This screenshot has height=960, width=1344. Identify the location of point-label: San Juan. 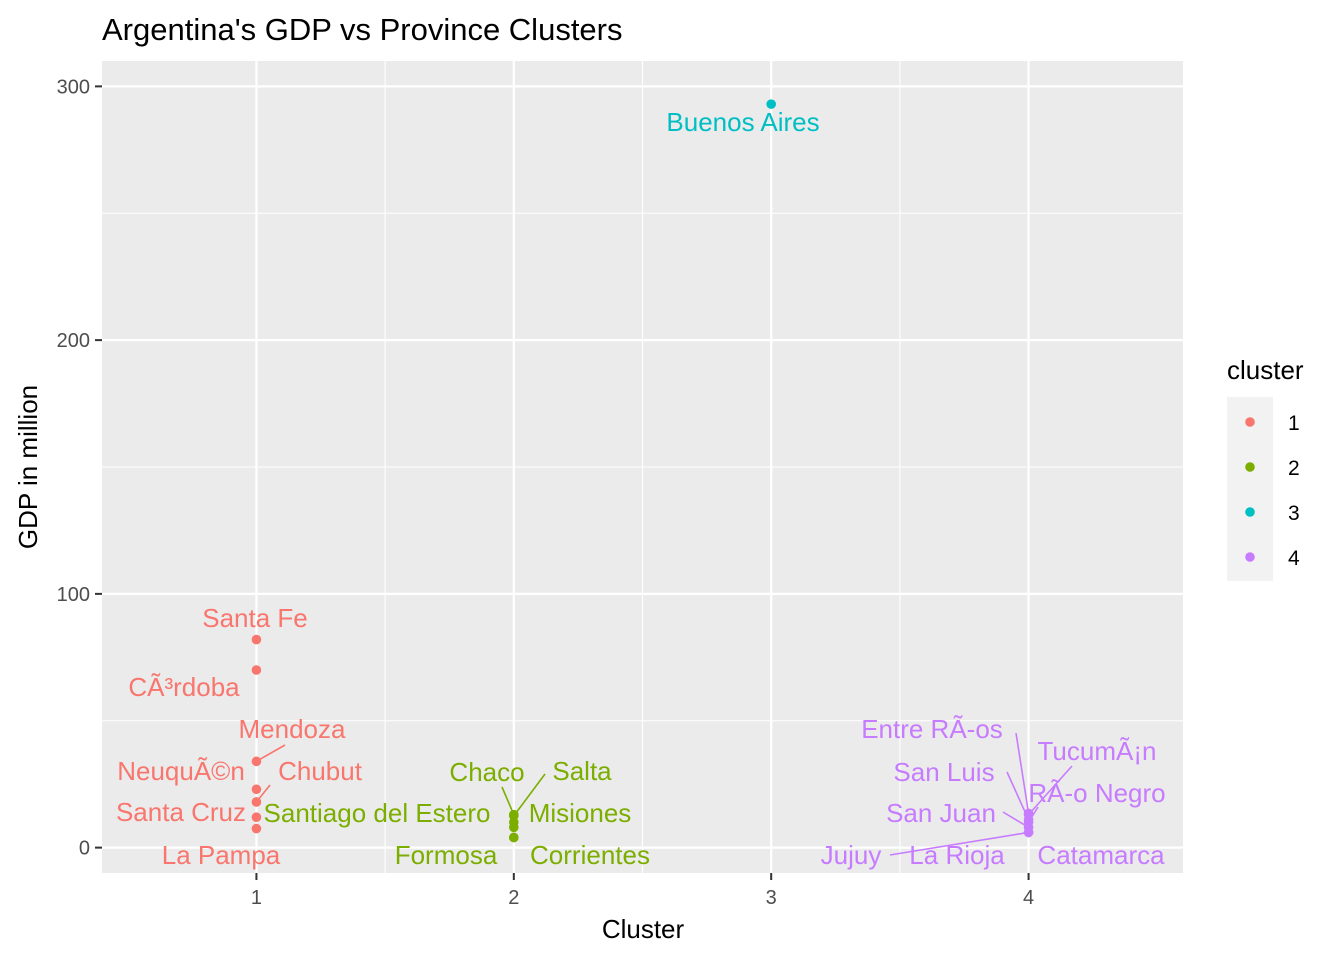
(941, 813).